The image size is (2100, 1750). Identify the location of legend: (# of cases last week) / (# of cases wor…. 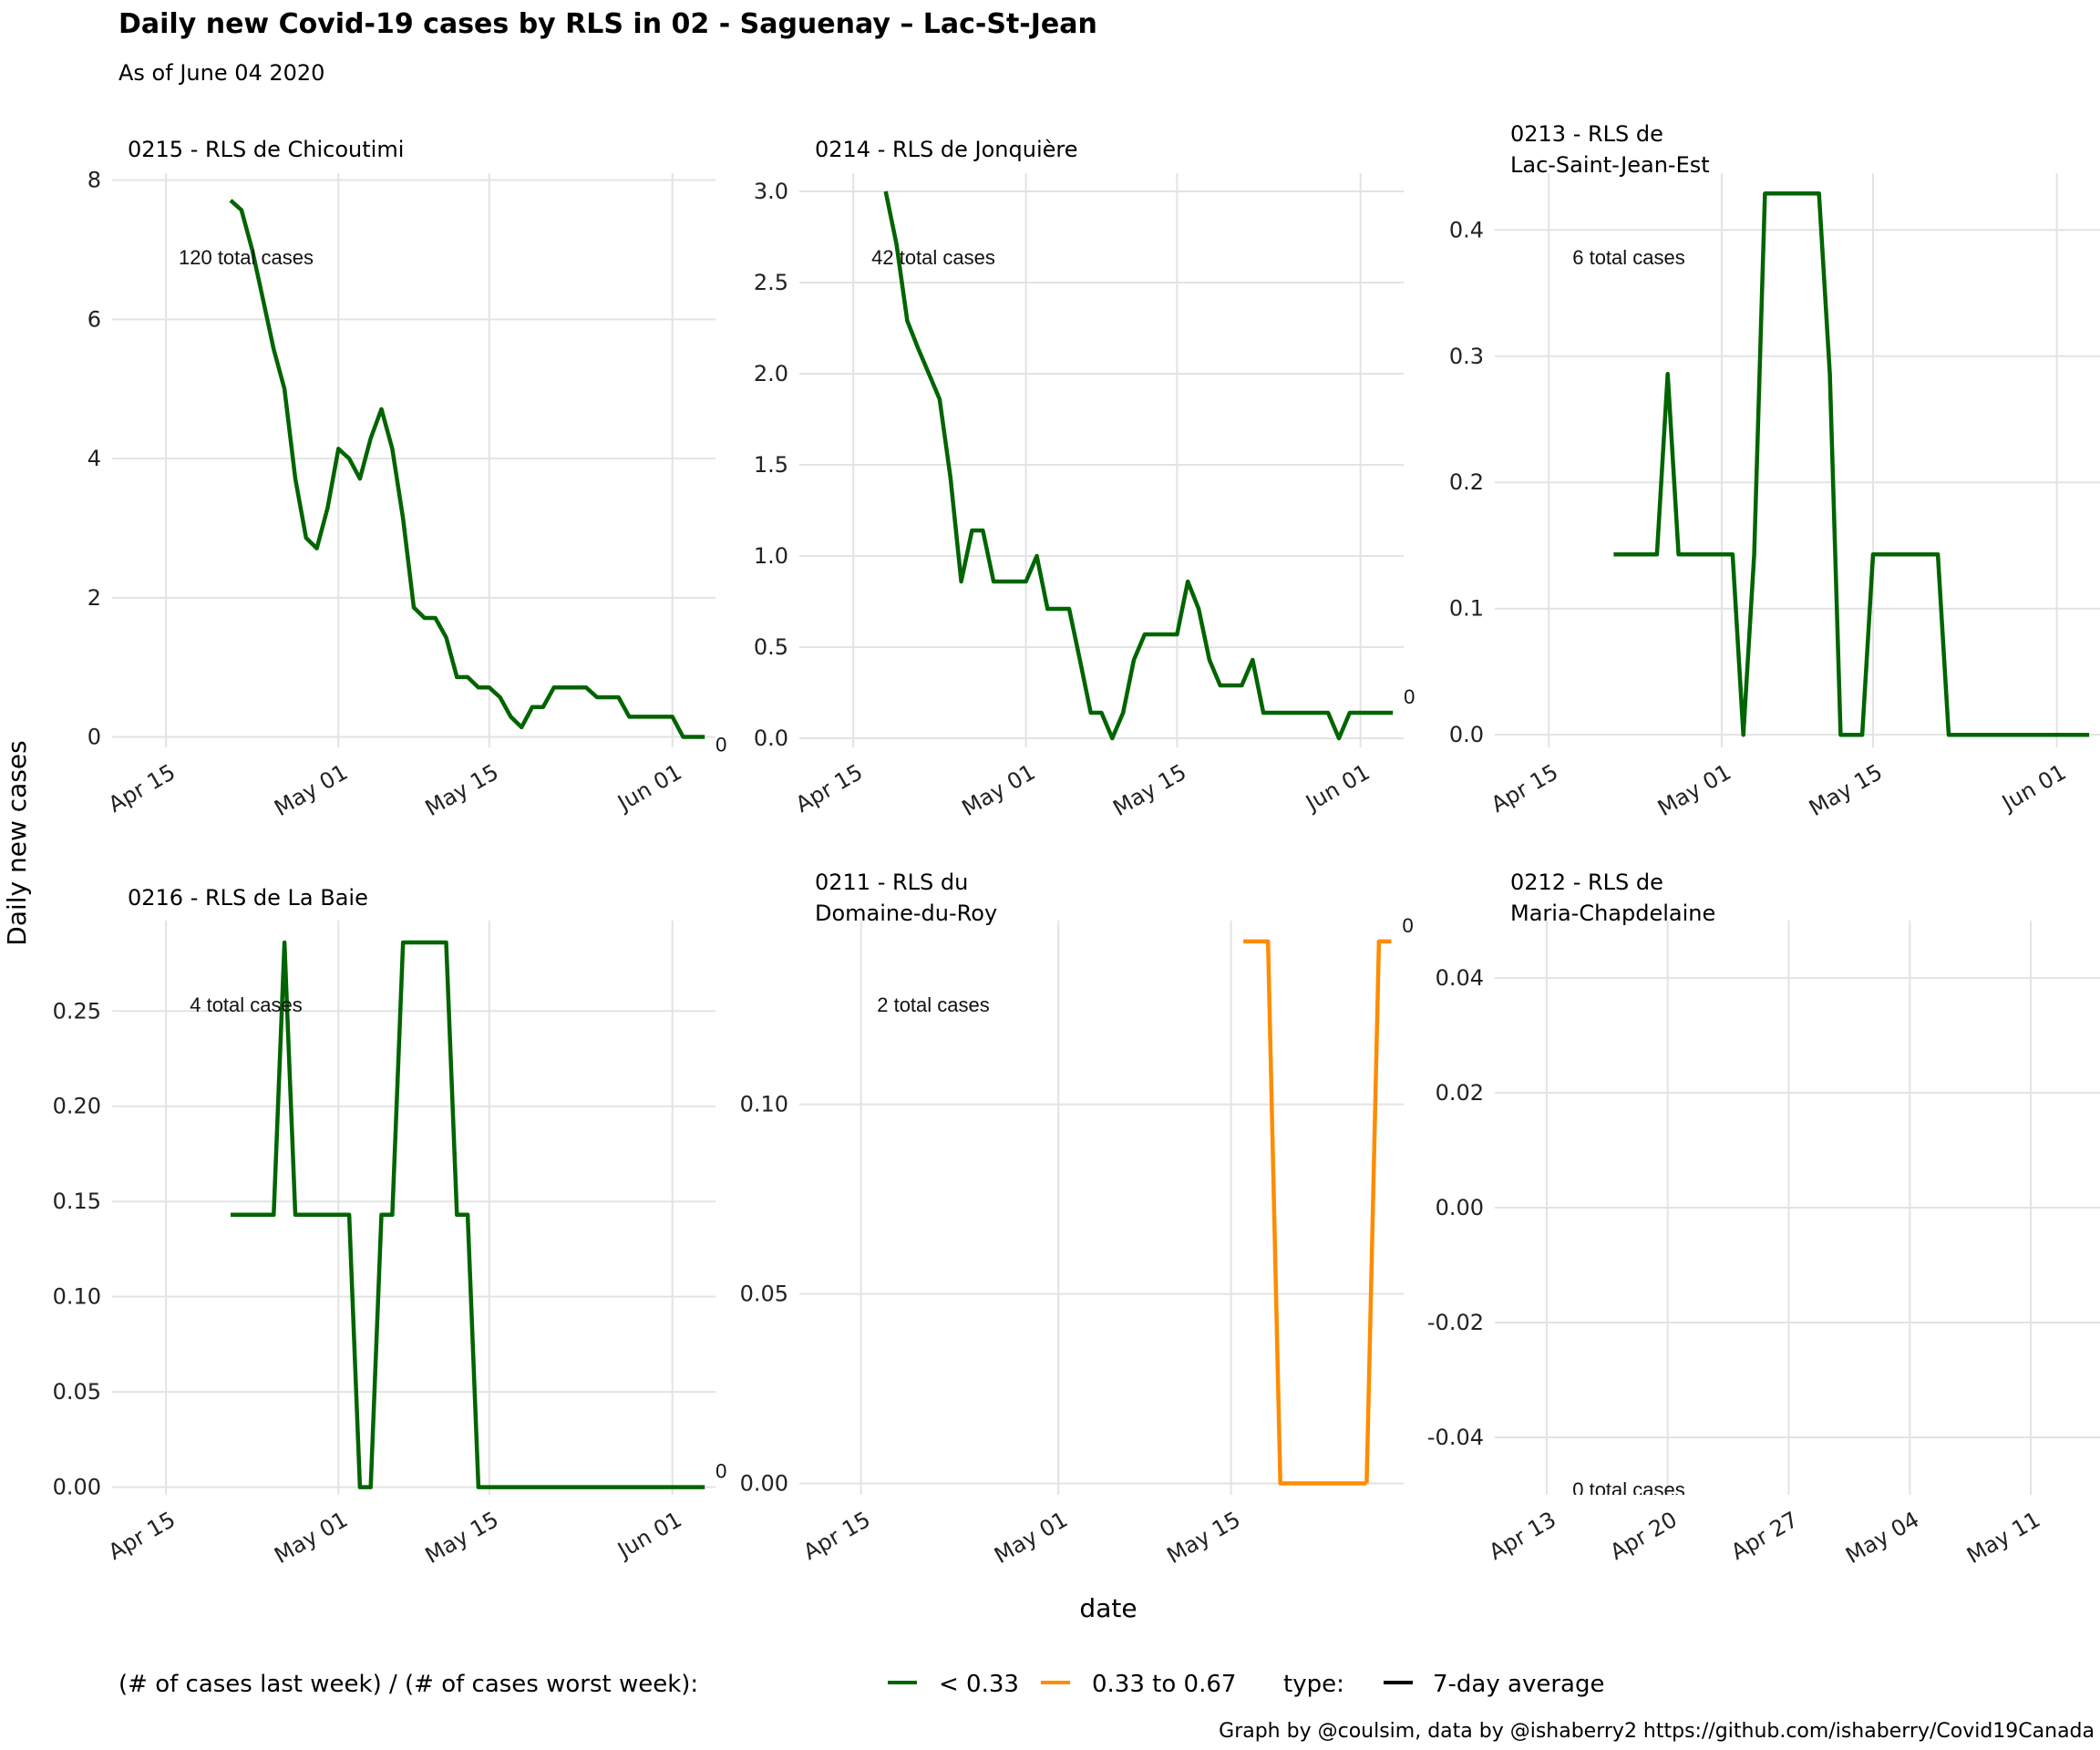
(861, 1684).